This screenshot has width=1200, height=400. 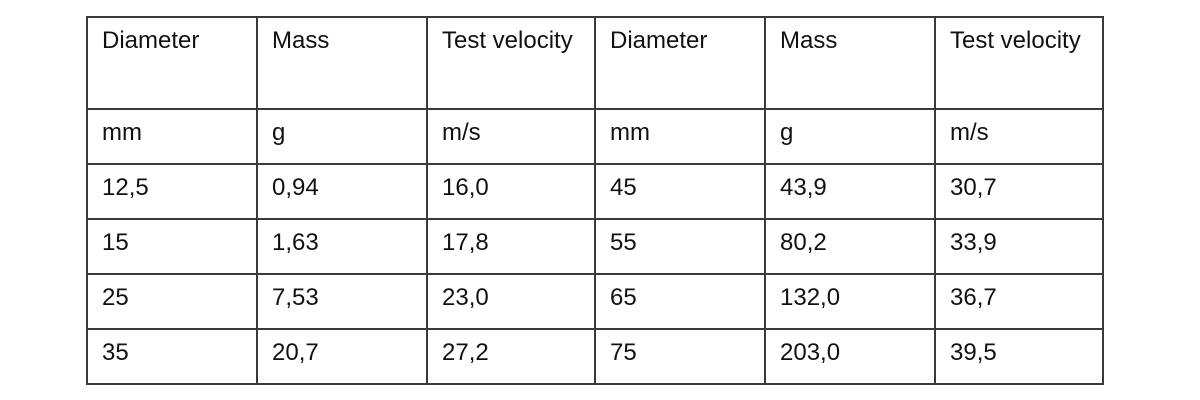 What do you see at coordinates (1019, 356) in the screenshot?
I see `table-cell: 39,5` at bounding box center [1019, 356].